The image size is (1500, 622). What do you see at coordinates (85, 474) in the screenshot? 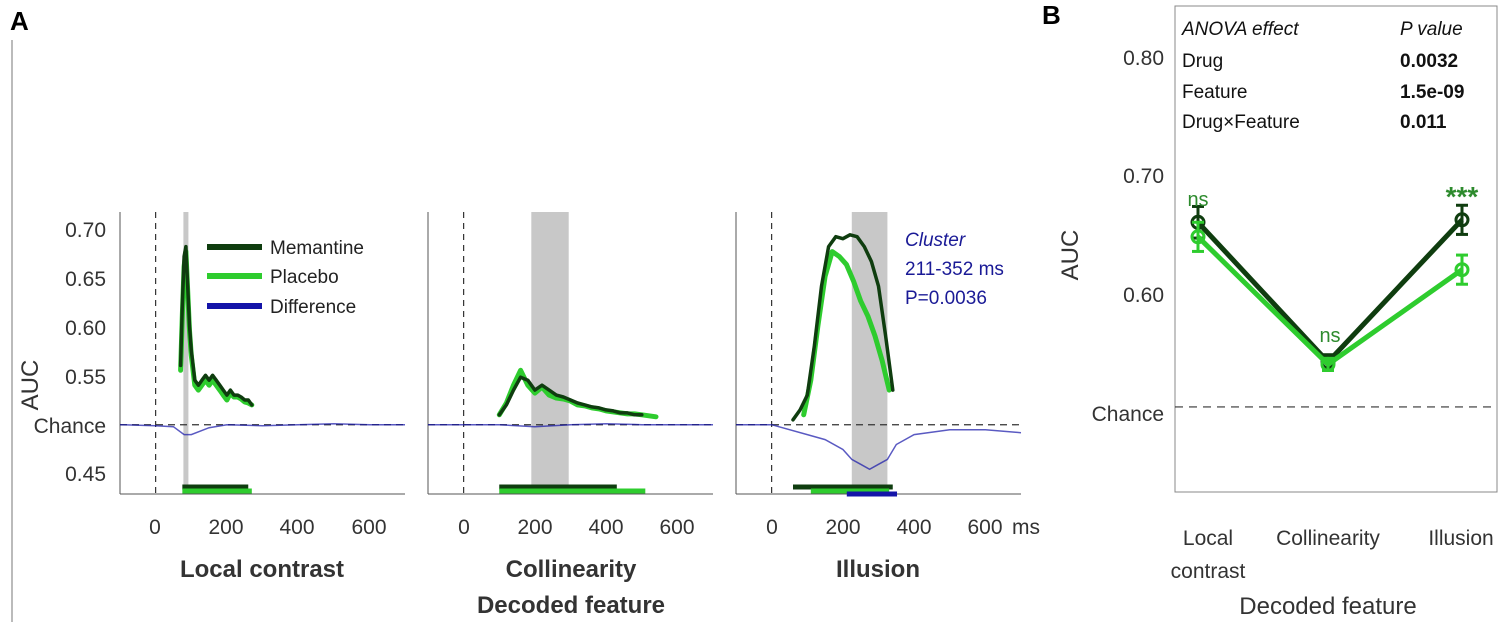
I see `panel-a-ytick-label: 0.45` at bounding box center [85, 474].